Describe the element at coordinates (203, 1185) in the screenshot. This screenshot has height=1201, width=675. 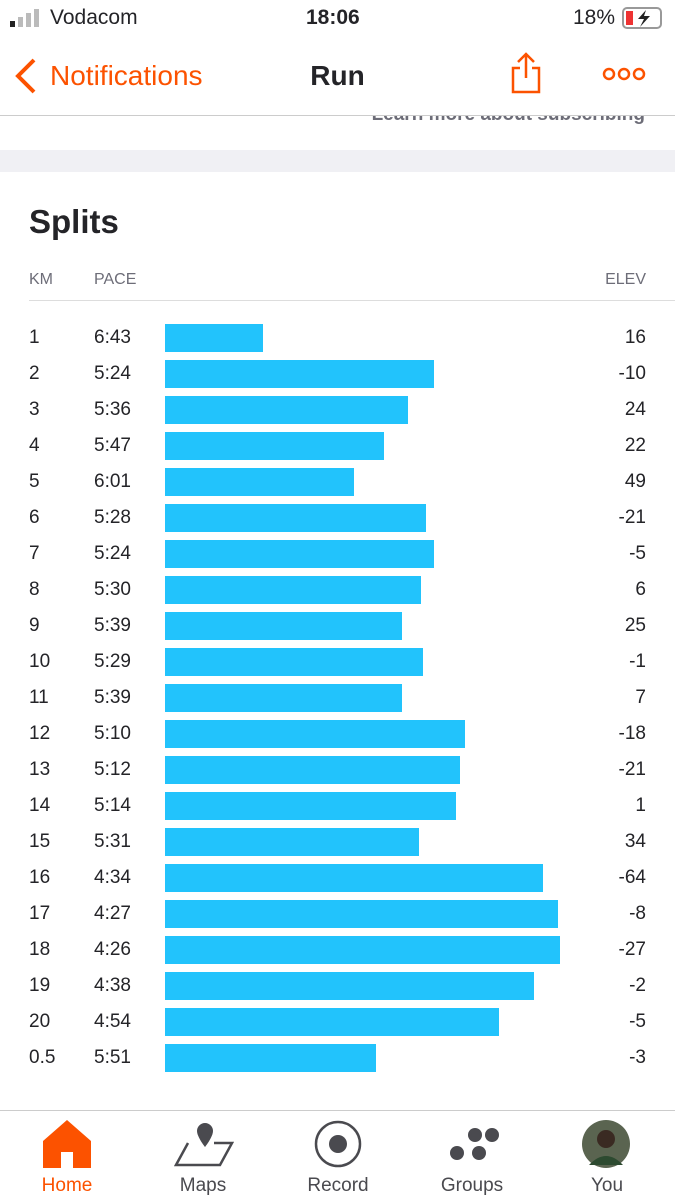
I see `tab-label: Maps` at that location.